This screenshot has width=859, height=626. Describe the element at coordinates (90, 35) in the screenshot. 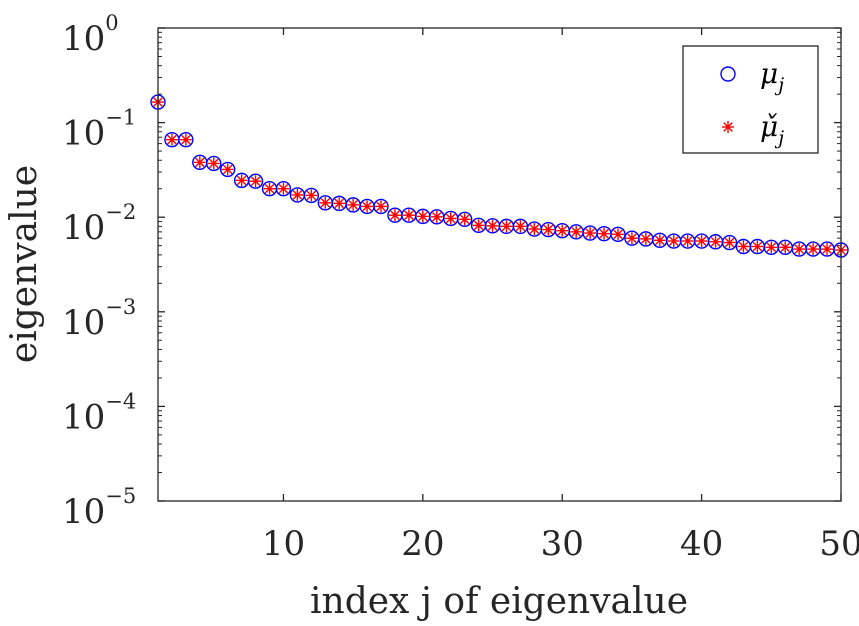

I see `y-tick-label: 10⁰` at that location.